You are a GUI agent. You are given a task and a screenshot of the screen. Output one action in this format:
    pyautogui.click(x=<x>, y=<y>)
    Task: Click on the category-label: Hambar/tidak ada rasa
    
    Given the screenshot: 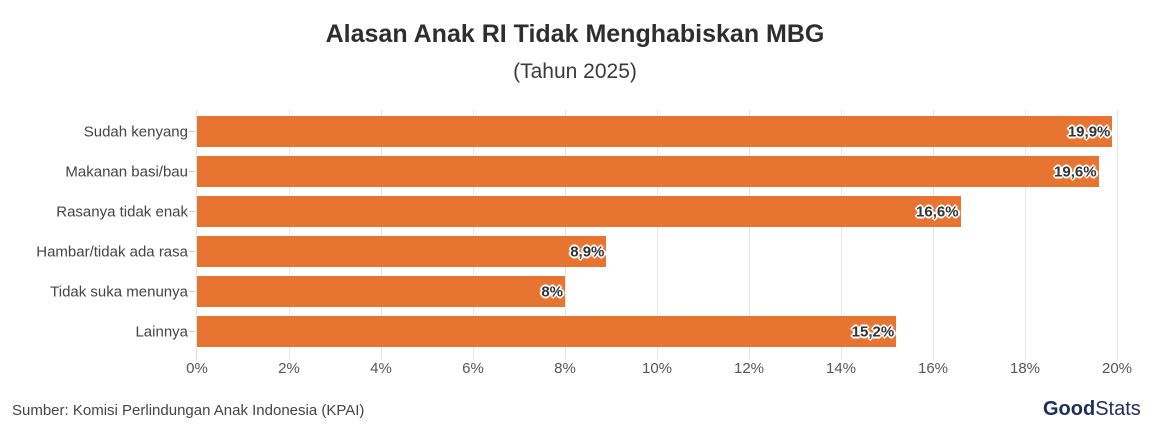 What is the action you would take?
    pyautogui.click(x=112, y=251)
    